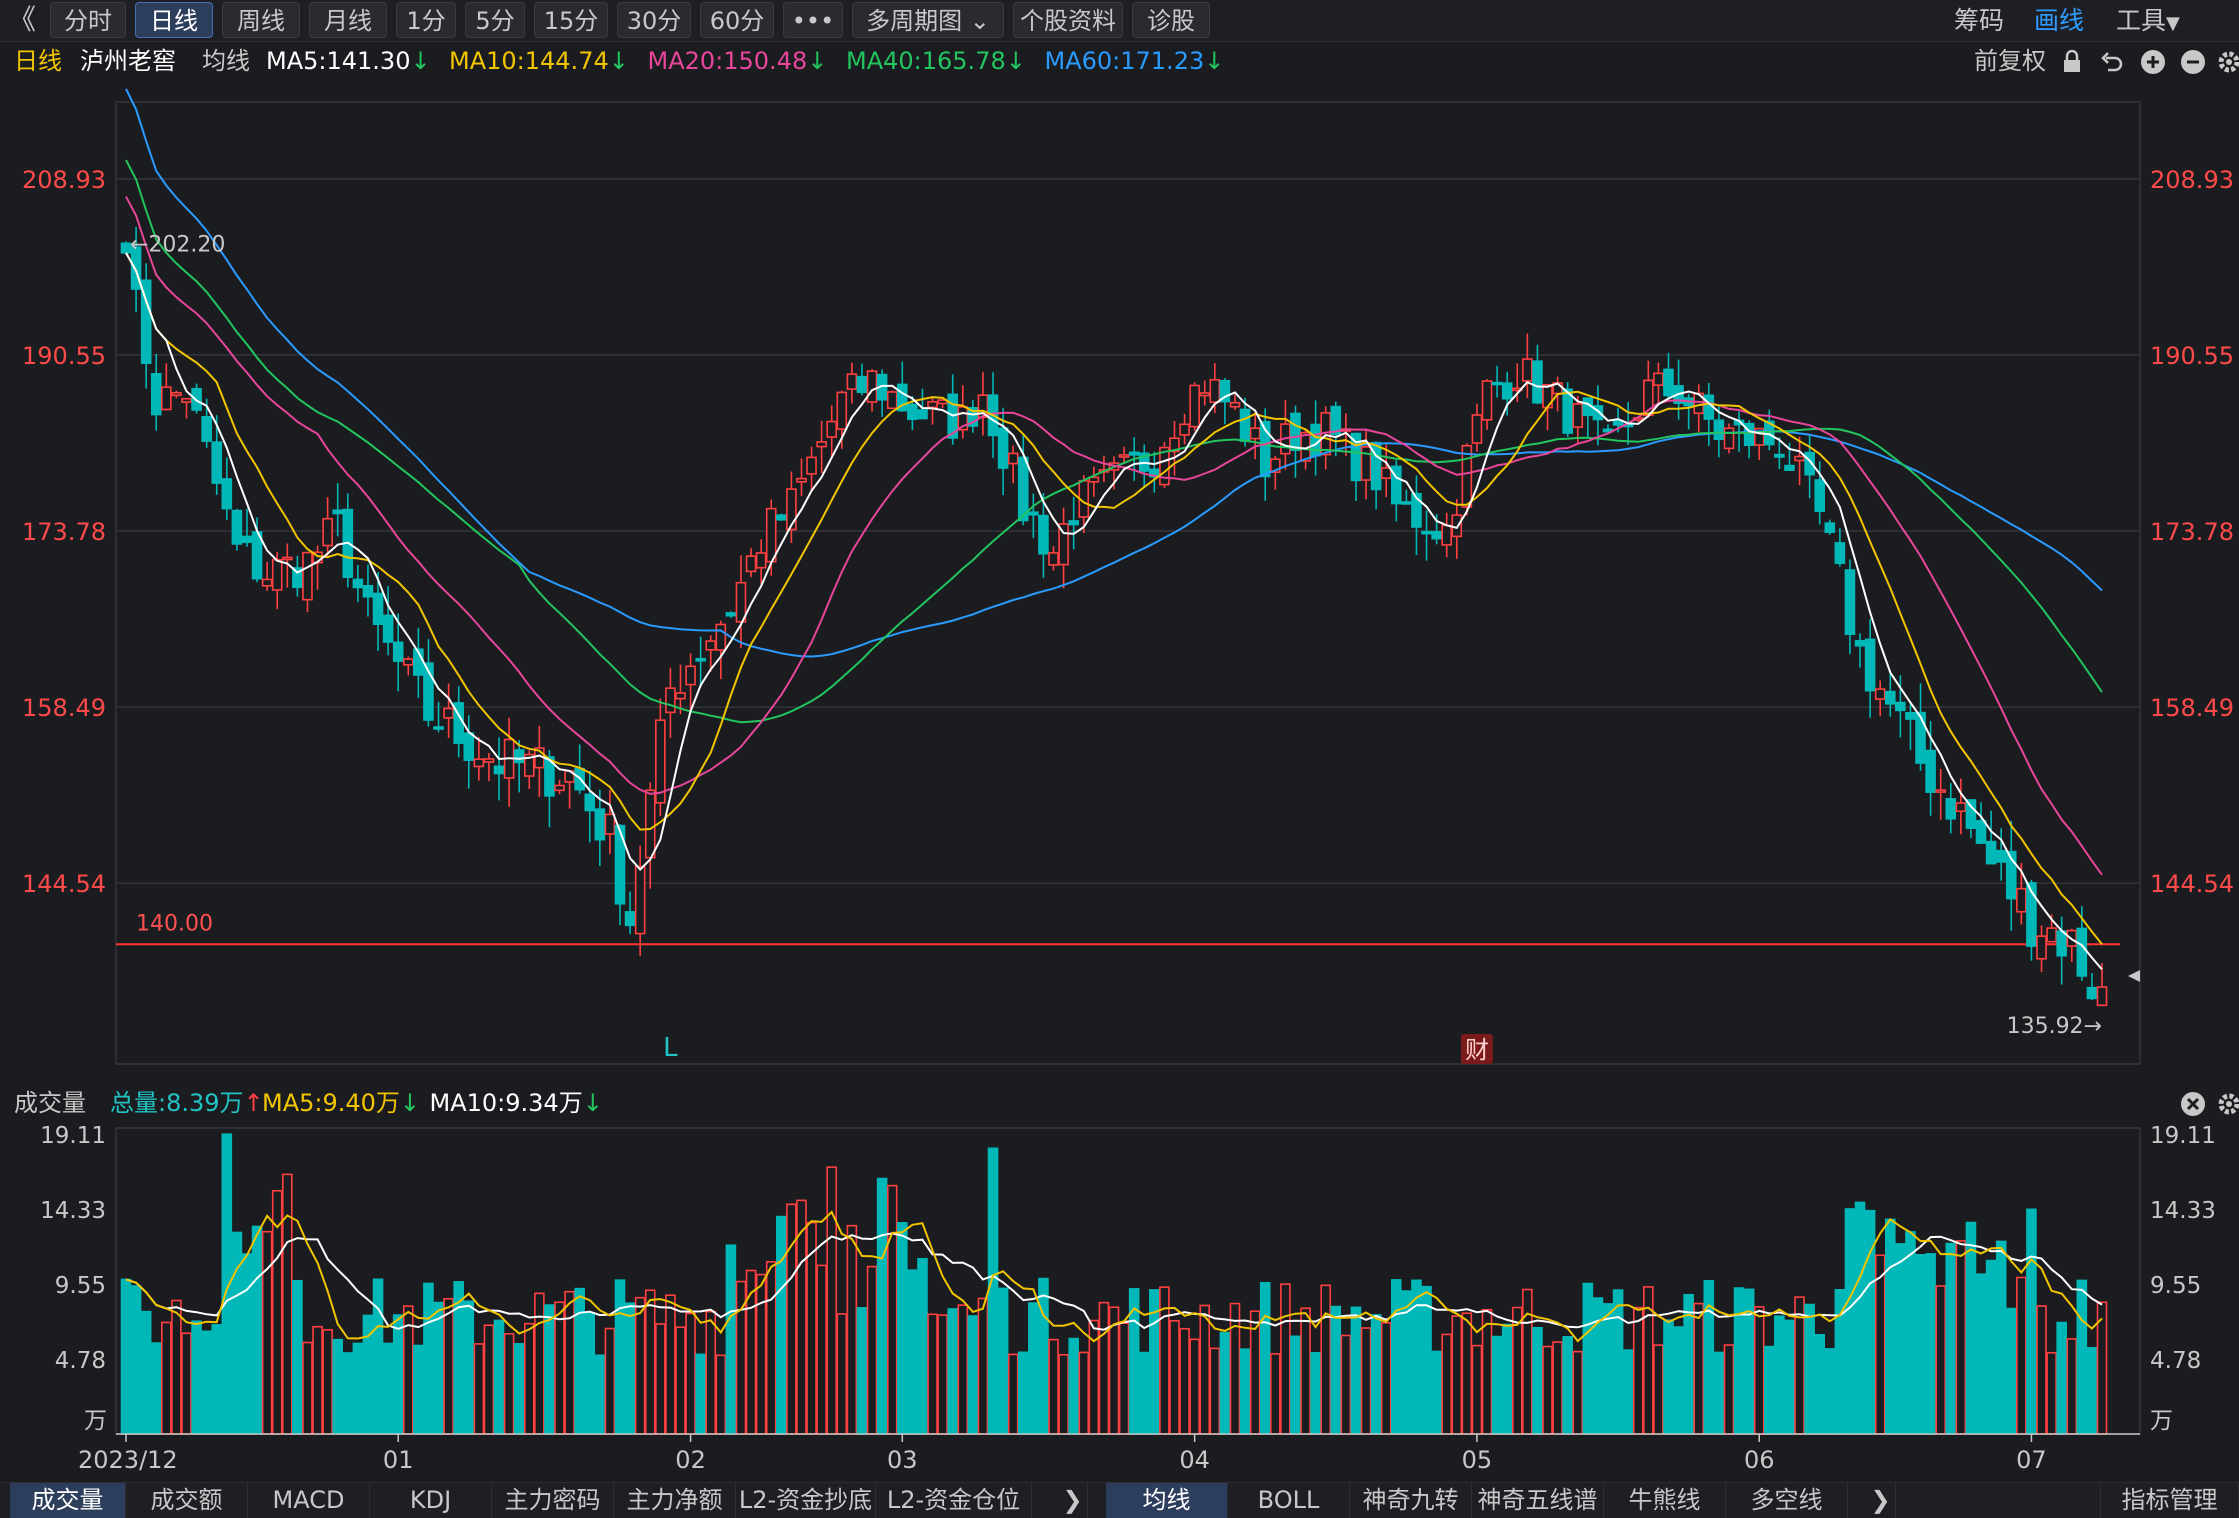 The height and width of the screenshot is (1518, 2239). Describe the element at coordinates (1171, 20) in the screenshot. I see `period-tab-12: 诊股` at that location.